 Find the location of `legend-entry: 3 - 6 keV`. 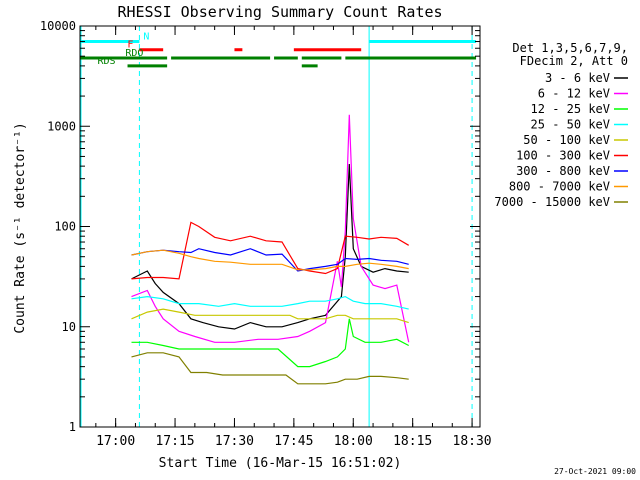

legend-entry: 3 - 6 keV is located at coordinates (577, 78).